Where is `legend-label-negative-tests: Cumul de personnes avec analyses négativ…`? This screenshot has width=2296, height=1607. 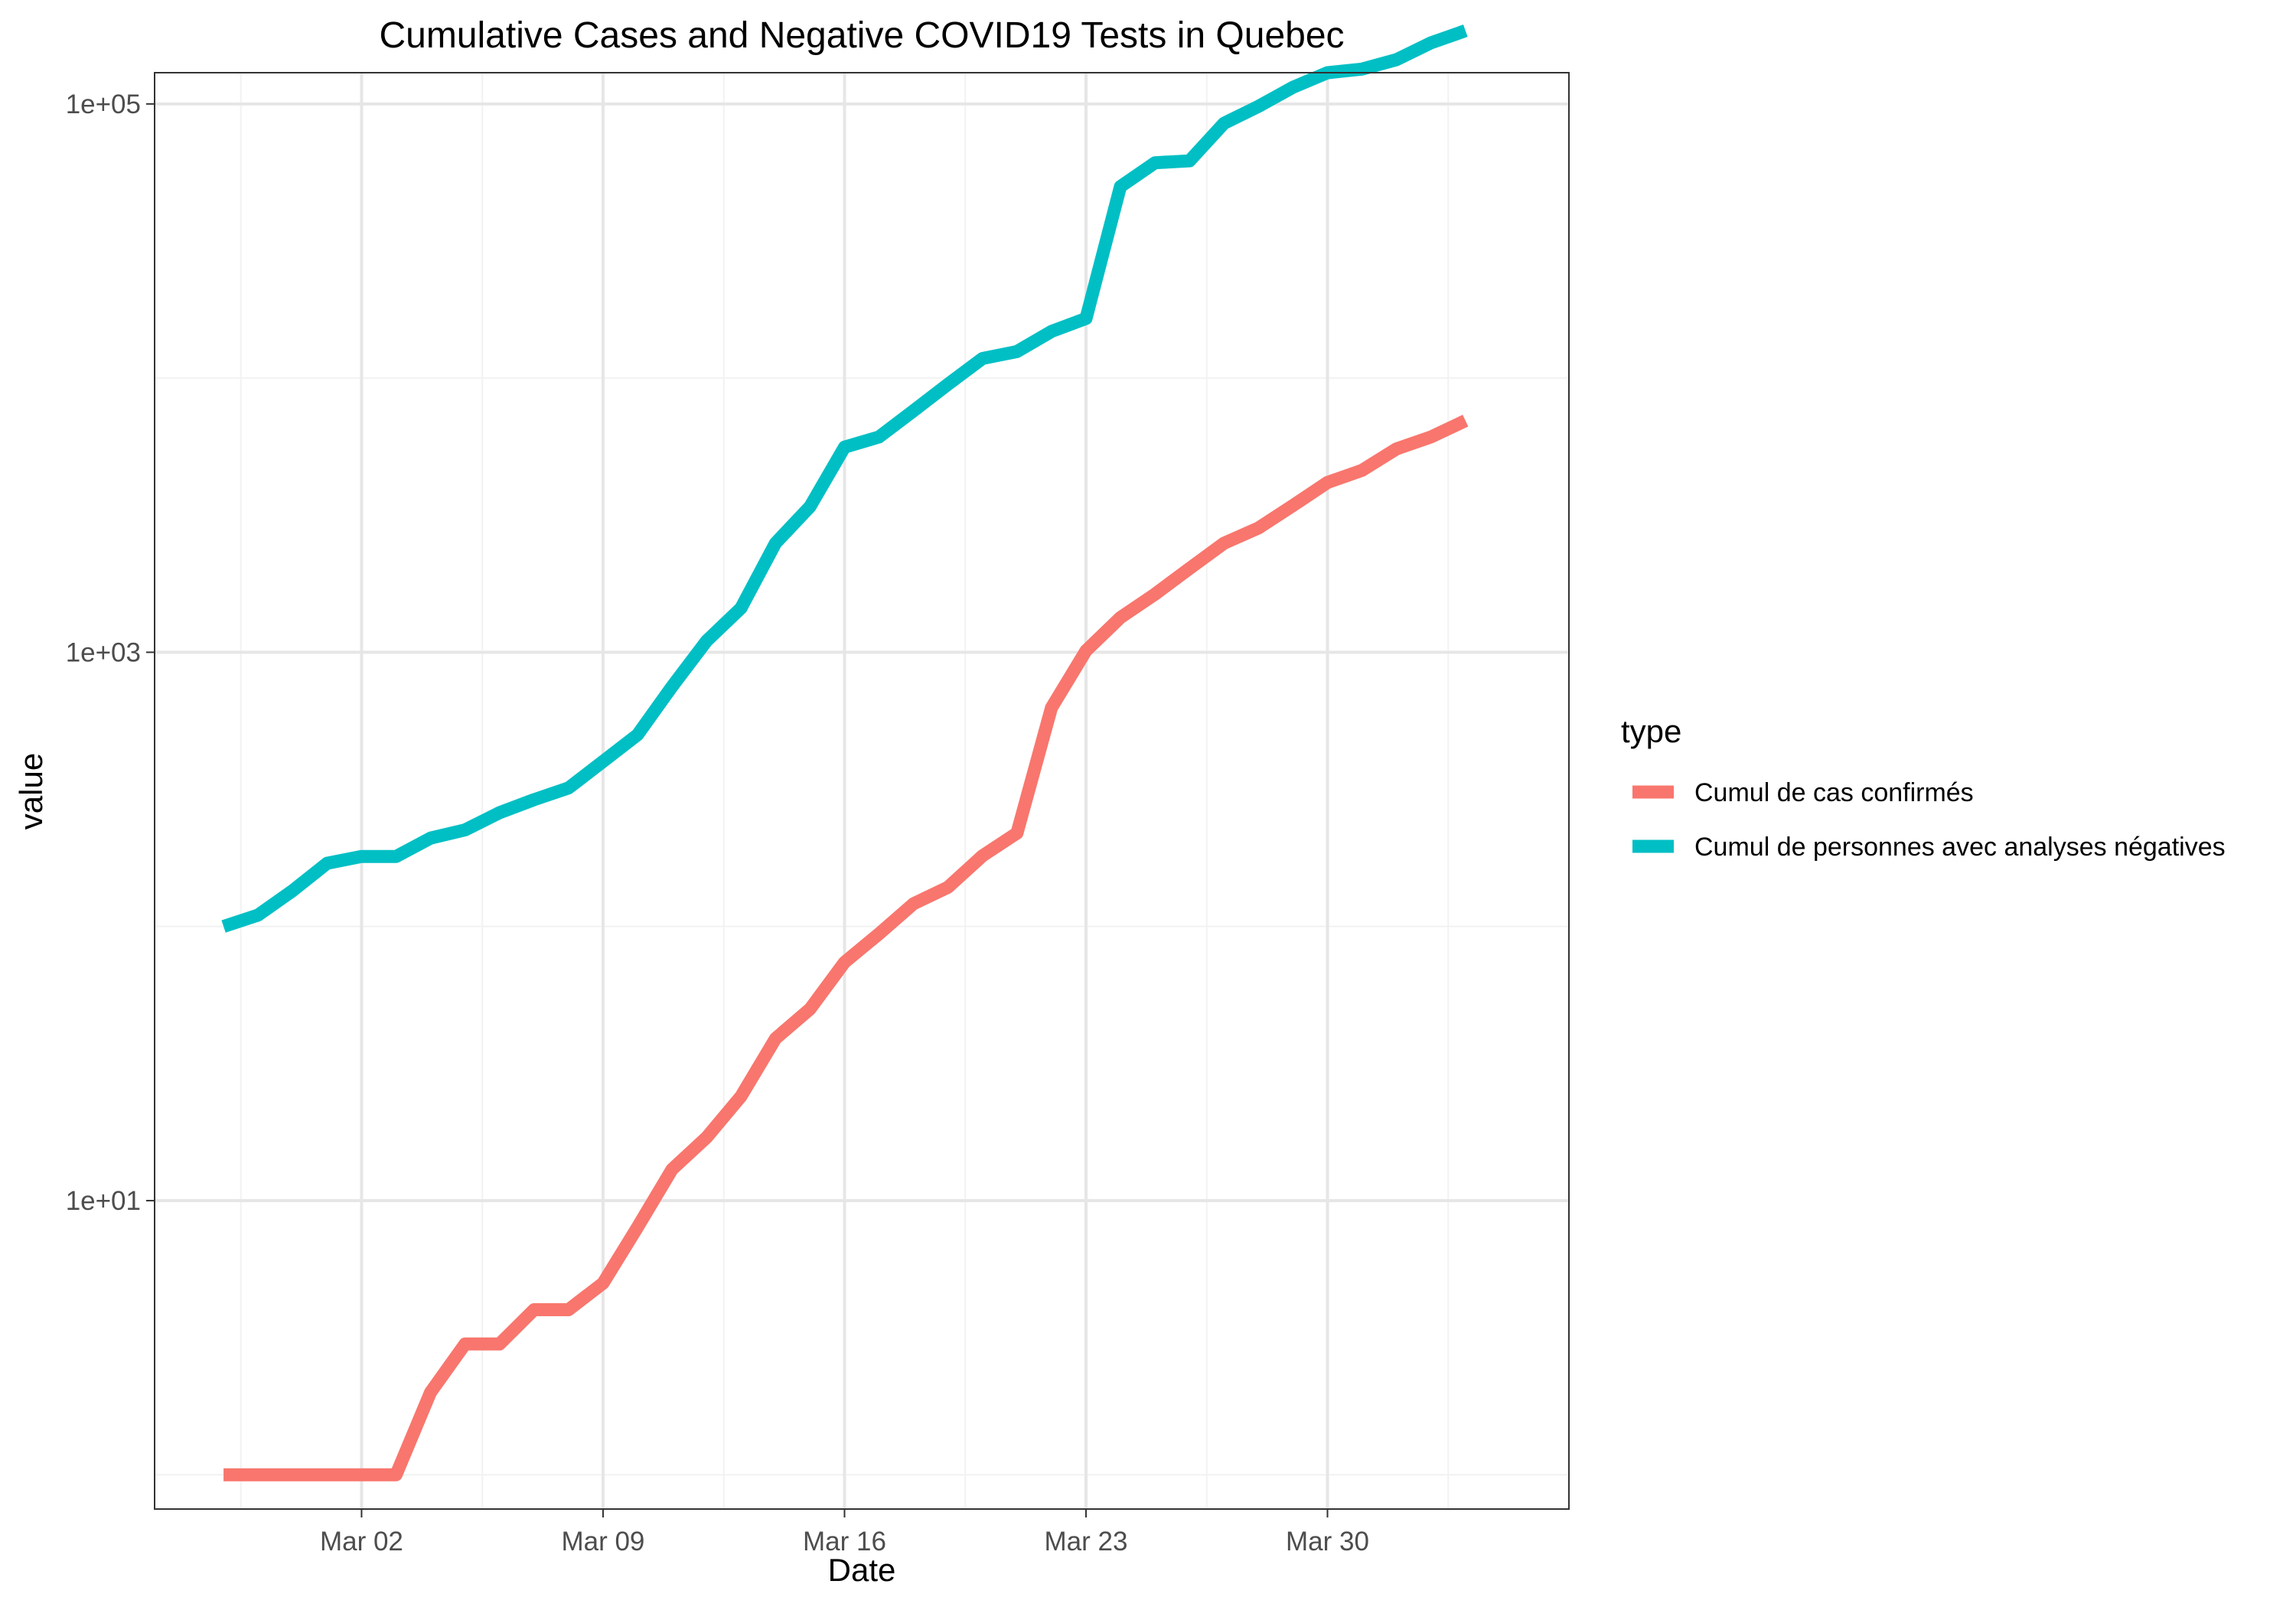
legend-label-negative-tests: Cumul de personnes avec analyses négativ… is located at coordinates (1960, 847).